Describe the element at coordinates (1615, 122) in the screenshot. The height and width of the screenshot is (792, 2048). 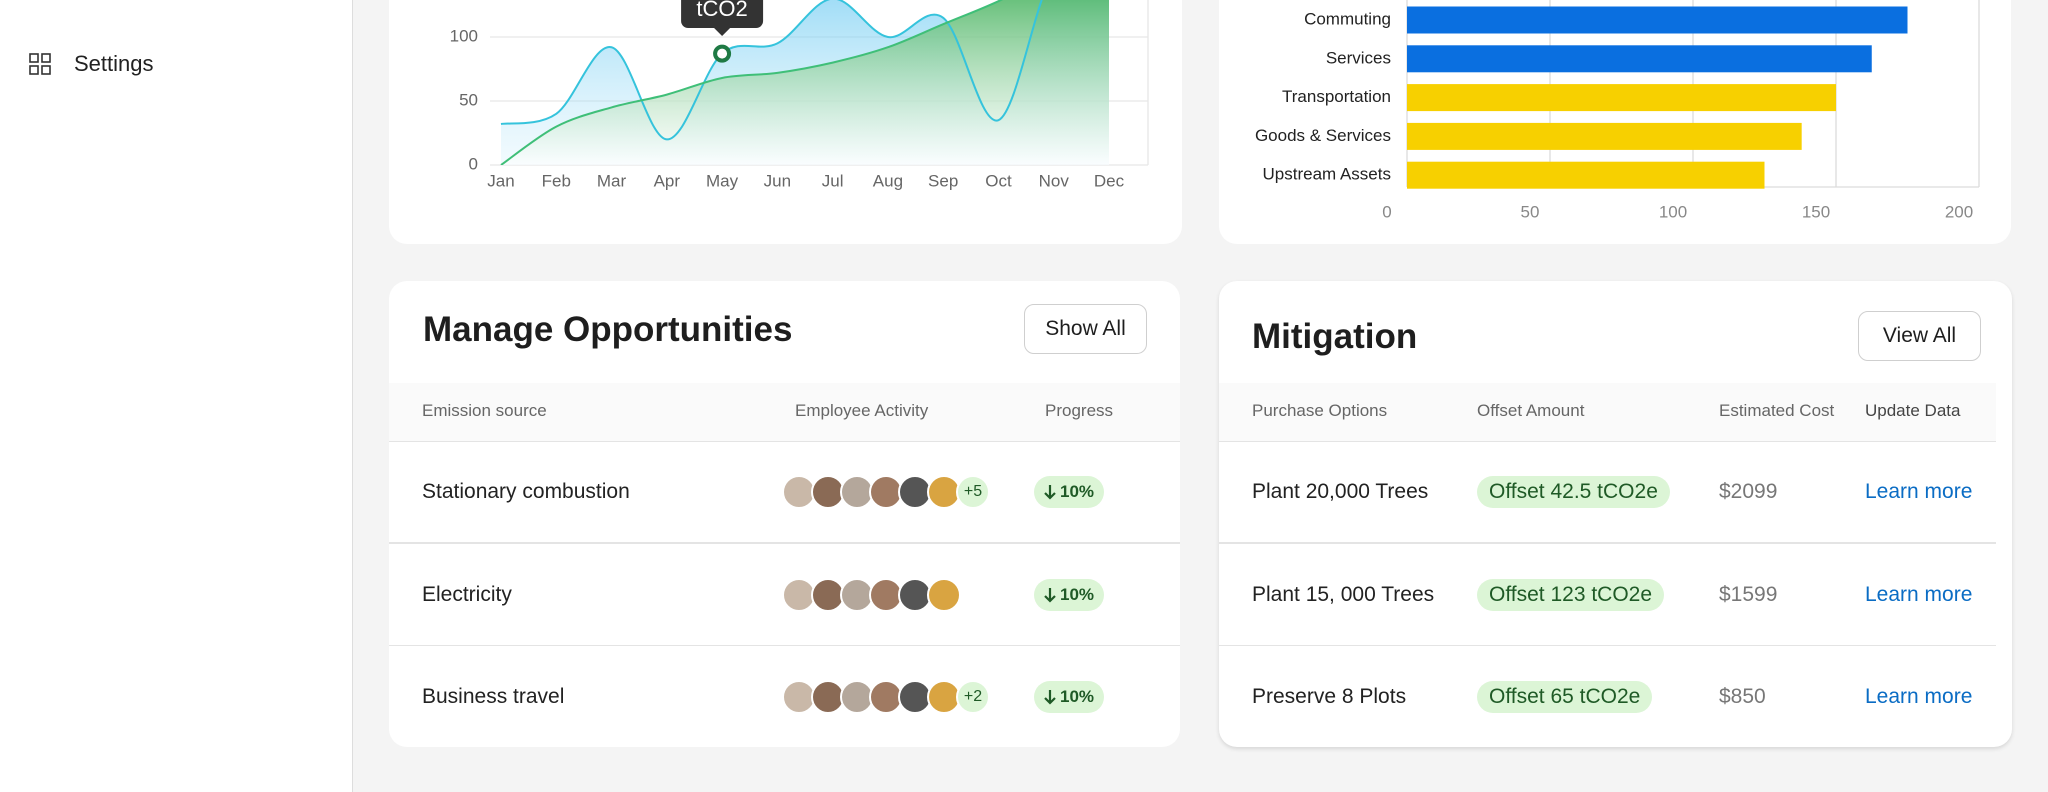
I see `categories-card` at that location.